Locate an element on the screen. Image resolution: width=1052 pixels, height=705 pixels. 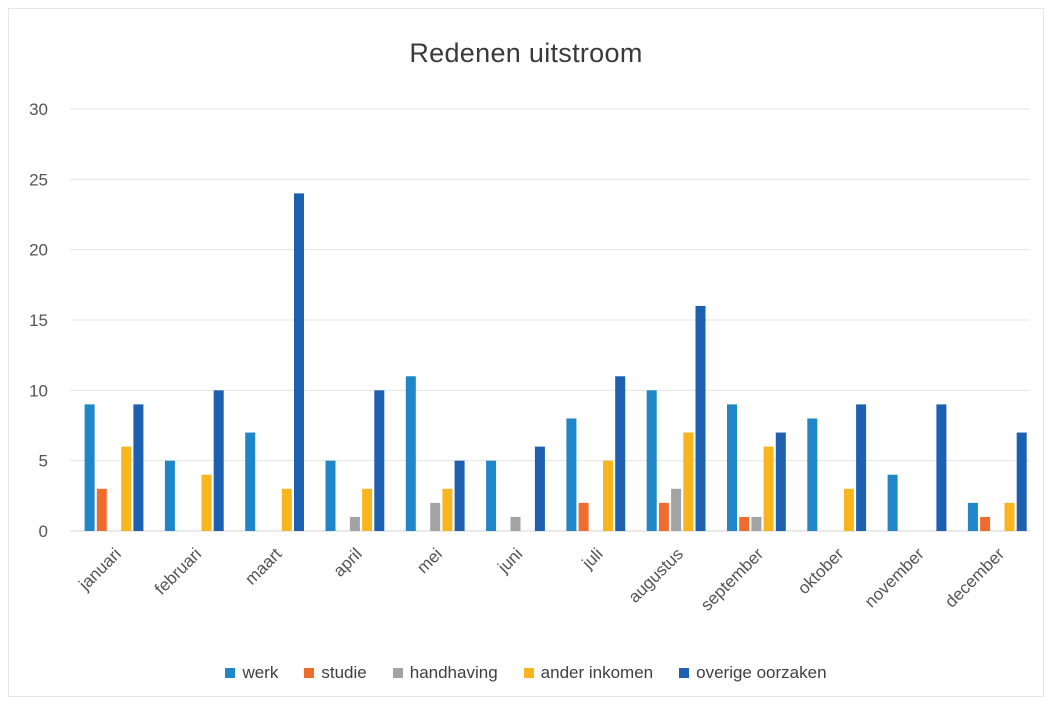
x-tick-label: mei is located at coordinates (429, 560).